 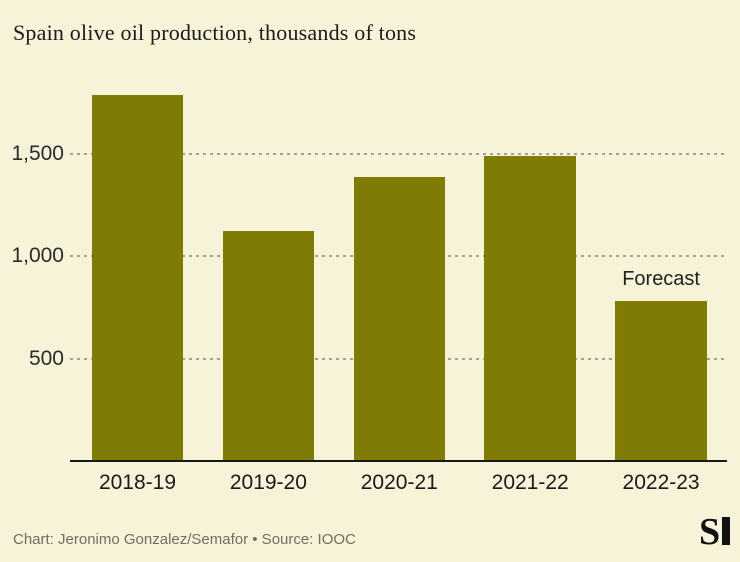 What do you see at coordinates (46, 358) in the screenshot?
I see `y-tick-label: 500` at bounding box center [46, 358].